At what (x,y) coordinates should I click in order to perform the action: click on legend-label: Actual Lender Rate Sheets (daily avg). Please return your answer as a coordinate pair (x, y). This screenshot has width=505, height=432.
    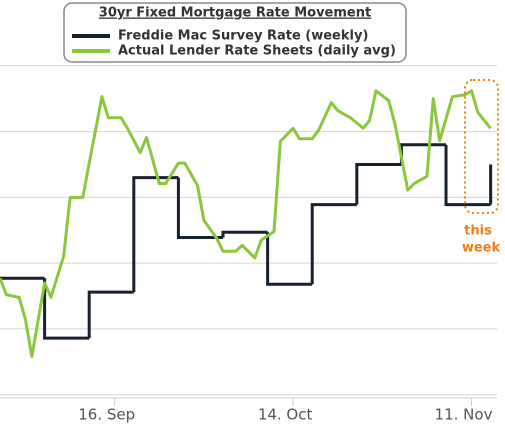
    Looking at the image, I should click on (257, 51).